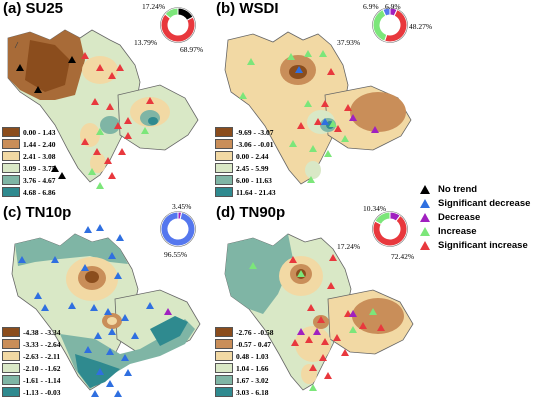 Image resolution: width=550 pixels, height=410 pixels. I want to click on donut-chart-tn90p, so click(390, 229).